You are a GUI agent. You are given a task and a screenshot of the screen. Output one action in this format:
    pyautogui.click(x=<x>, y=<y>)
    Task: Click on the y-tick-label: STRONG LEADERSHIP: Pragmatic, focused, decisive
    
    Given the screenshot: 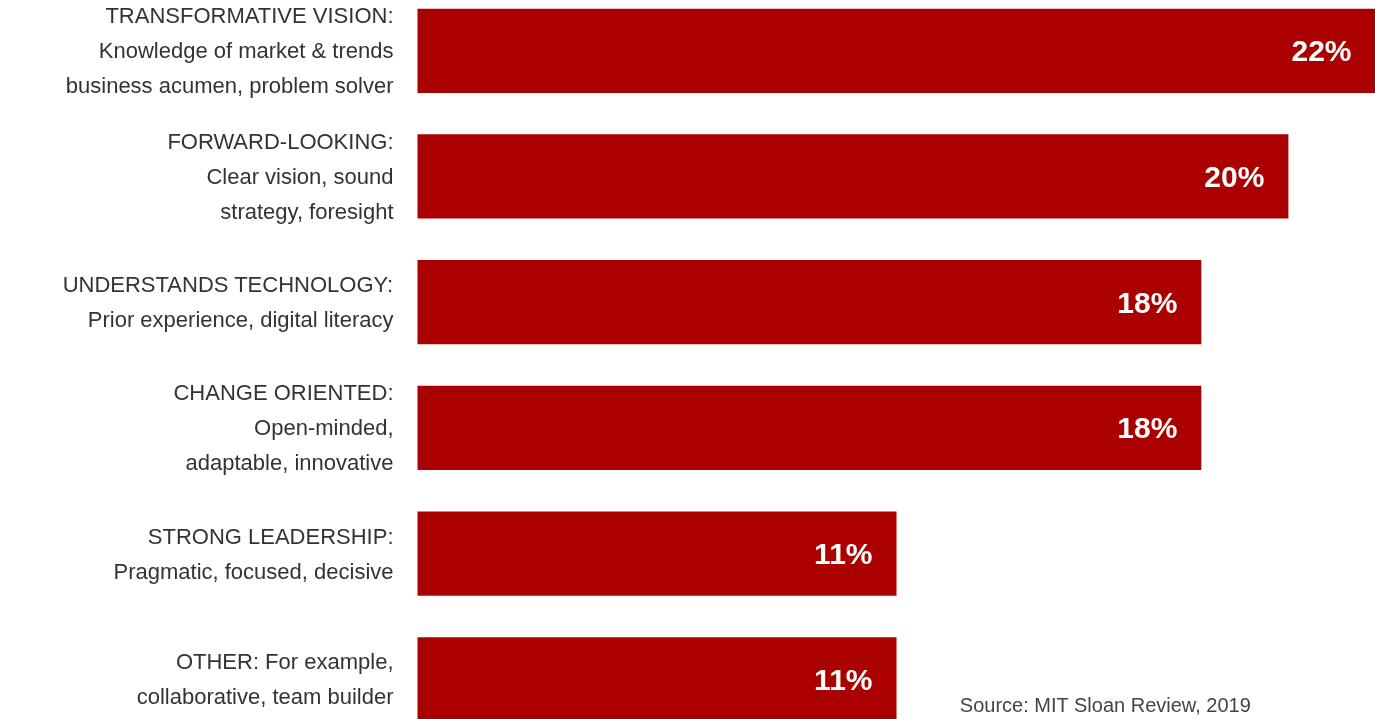 What is the action you would take?
    pyautogui.click(x=253, y=553)
    